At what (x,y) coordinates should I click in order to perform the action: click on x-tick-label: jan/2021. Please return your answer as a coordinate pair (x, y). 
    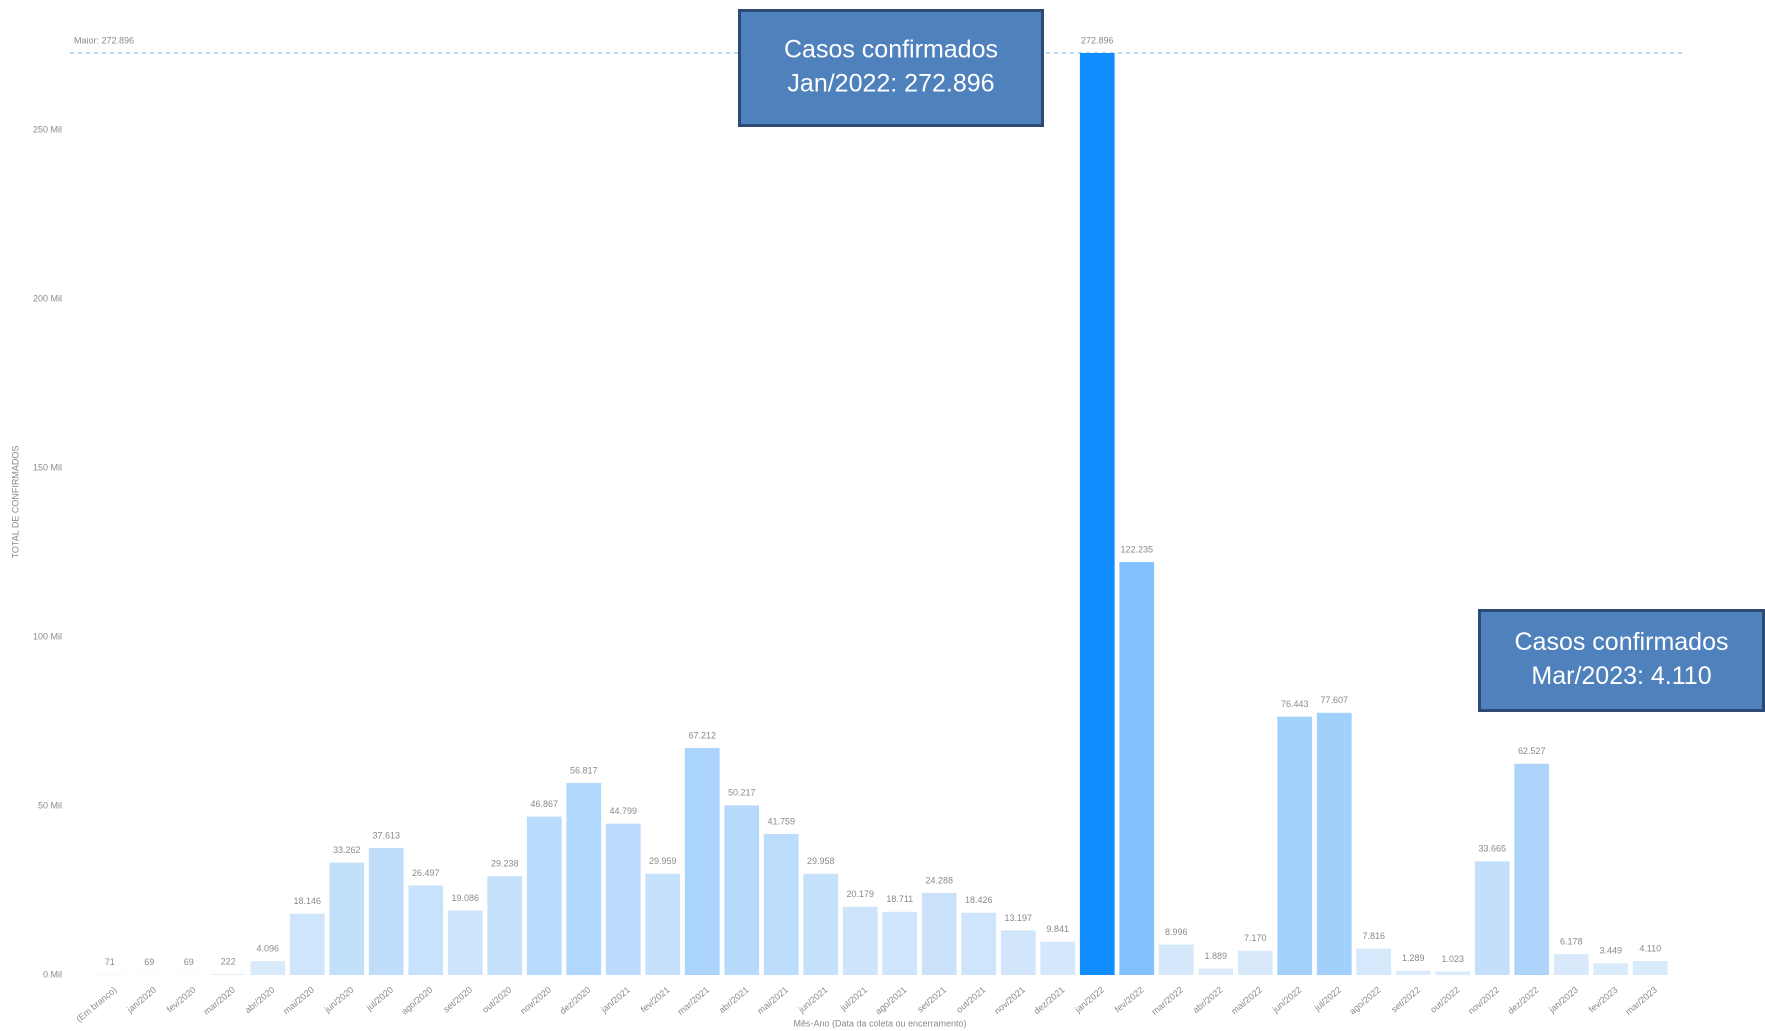
    Looking at the image, I should click on (615, 1000).